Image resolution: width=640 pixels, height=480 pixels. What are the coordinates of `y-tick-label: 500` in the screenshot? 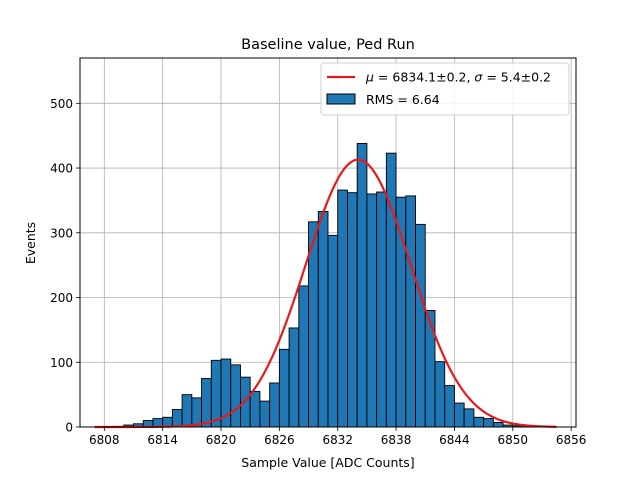 It's located at (61, 104).